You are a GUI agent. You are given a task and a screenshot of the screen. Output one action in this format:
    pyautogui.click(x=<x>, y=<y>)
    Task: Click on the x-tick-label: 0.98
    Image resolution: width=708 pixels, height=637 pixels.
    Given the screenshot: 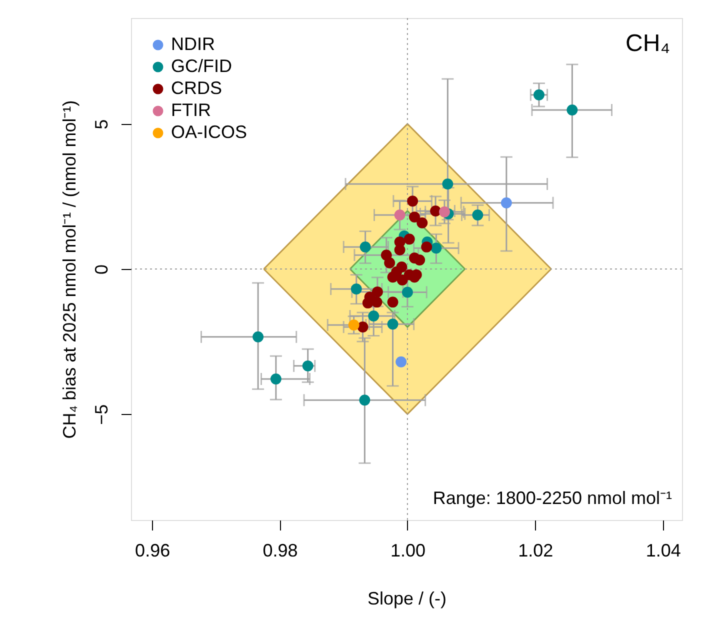 What is the action you would take?
    pyautogui.click(x=280, y=550)
    